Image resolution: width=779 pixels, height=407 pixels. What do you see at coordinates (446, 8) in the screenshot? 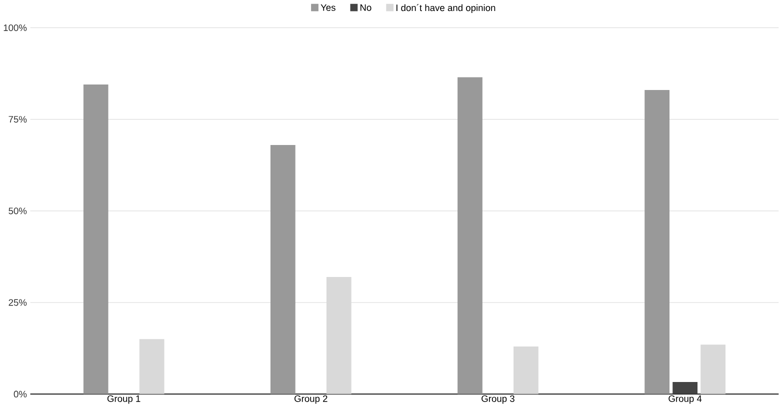
I see `legend-label: I don´t have and opinion` at bounding box center [446, 8].